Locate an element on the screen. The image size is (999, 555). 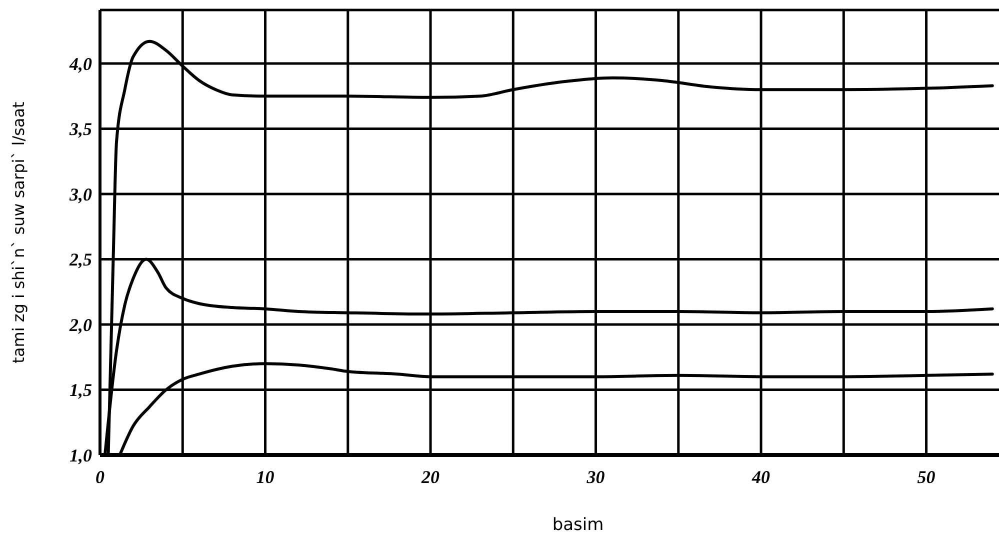
x-tick-label: 30 is located at coordinates (595, 477).